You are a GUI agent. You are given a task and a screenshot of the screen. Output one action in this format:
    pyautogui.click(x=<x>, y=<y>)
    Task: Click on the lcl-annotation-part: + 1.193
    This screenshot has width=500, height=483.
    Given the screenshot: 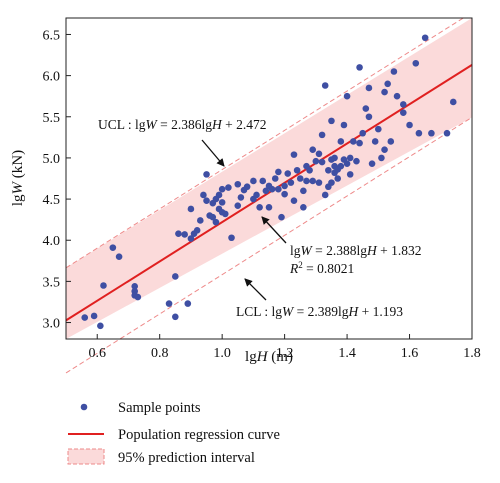 What is the action you would take?
    pyautogui.click(x=380, y=311)
    